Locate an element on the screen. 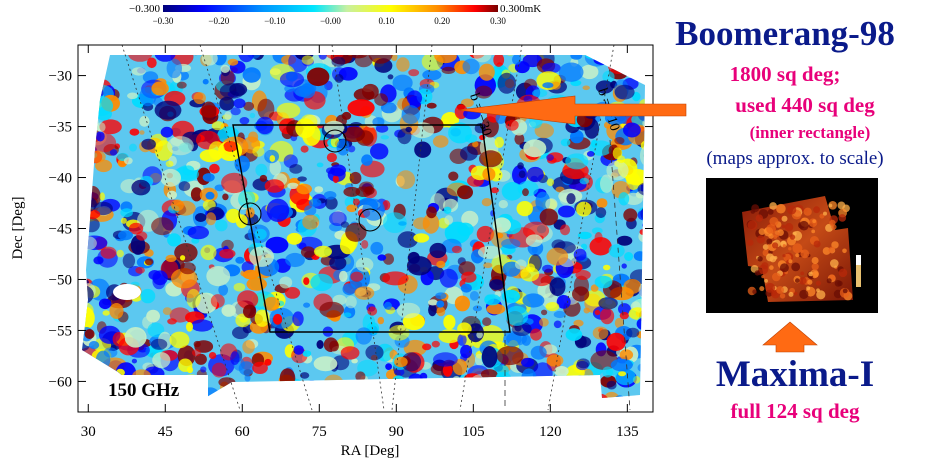 The width and height of the screenshot is (930, 460). y-tick-label: −40 is located at coordinates (60, 179).